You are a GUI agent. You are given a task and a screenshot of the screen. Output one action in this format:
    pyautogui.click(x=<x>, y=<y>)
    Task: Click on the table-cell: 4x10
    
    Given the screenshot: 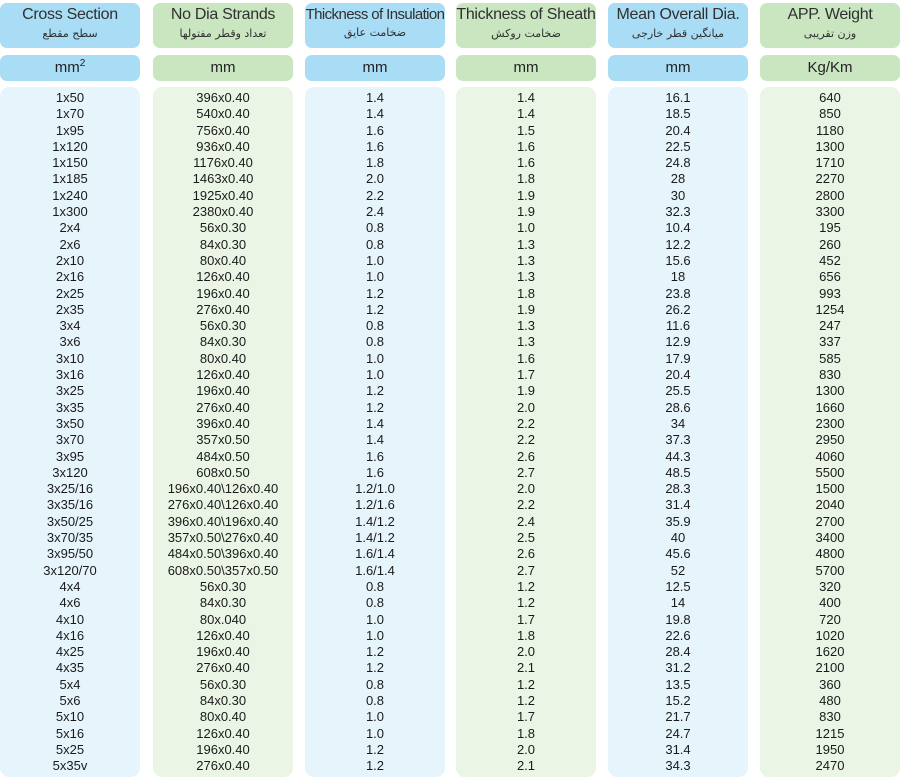 What is the action you would take?
    pyautogui.click(x=70, y=619)
    